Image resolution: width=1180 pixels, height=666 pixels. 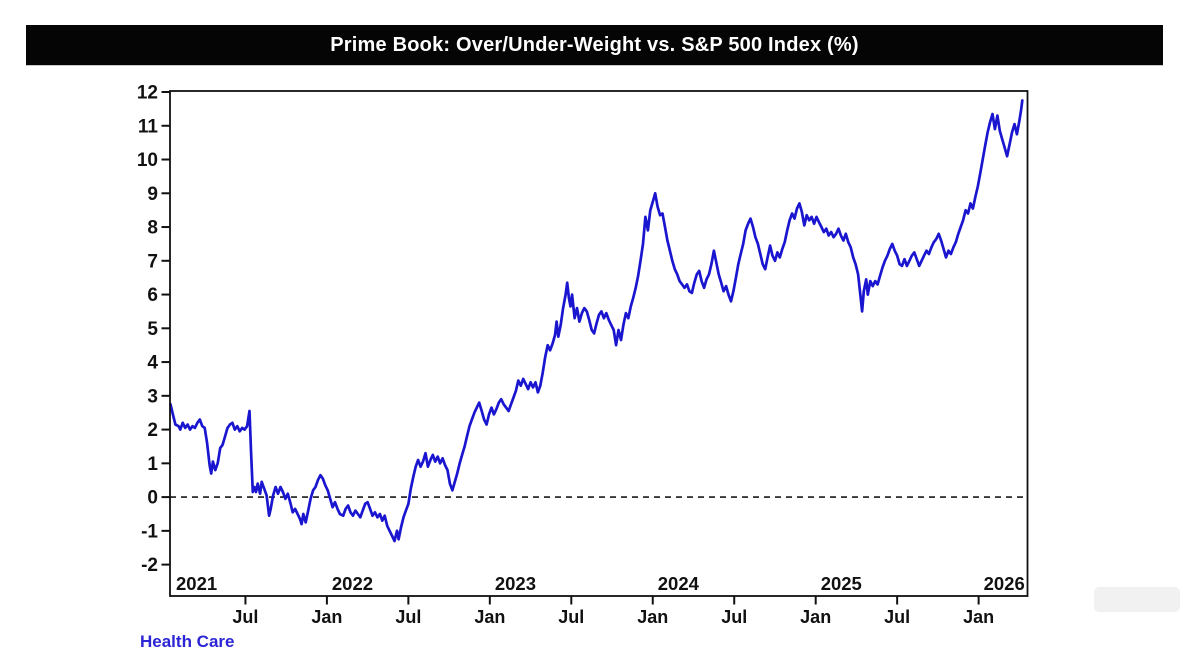 I want to click on y-tick-label: 8, so click(x=152, y=228).